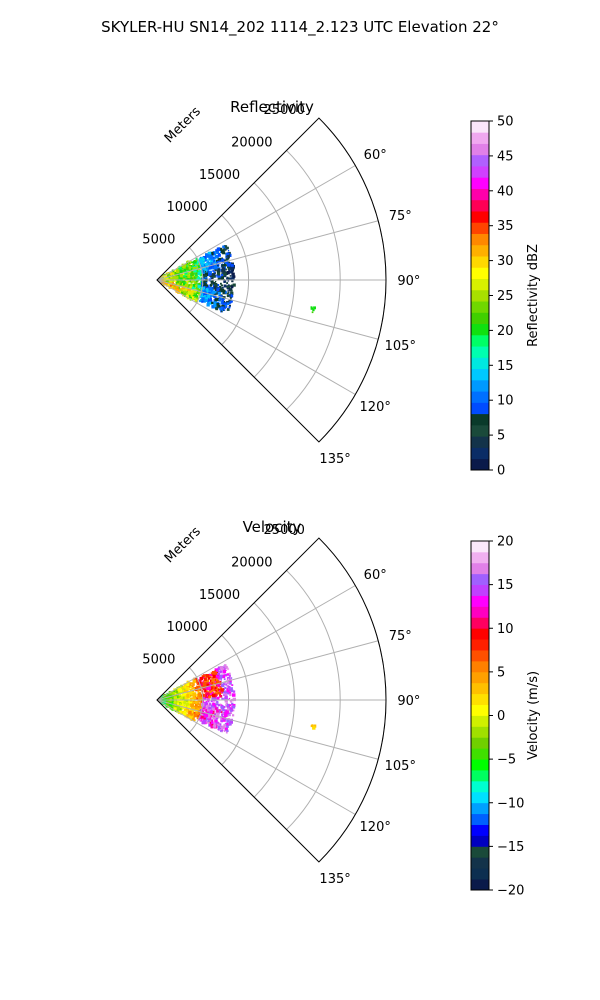 This screenshot has height=1000, width=600. Describe the element at coordinates (506, 760) in the screenshot. I see `colorbar-tick-label: −5` at that location.